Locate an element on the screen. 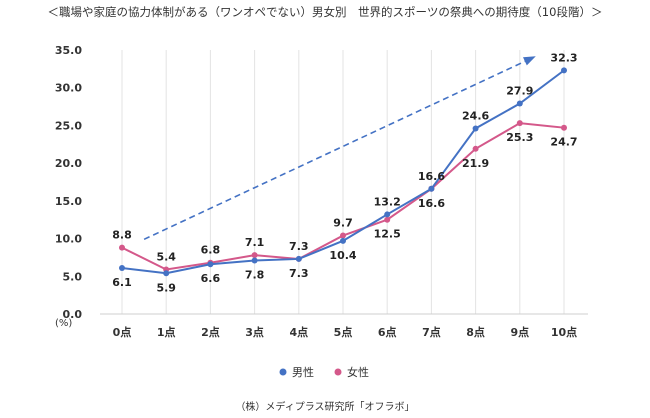 The width and height of the screenshot is (650, 418). data-label-female: 9.7 is located at coordinates (343, 223).